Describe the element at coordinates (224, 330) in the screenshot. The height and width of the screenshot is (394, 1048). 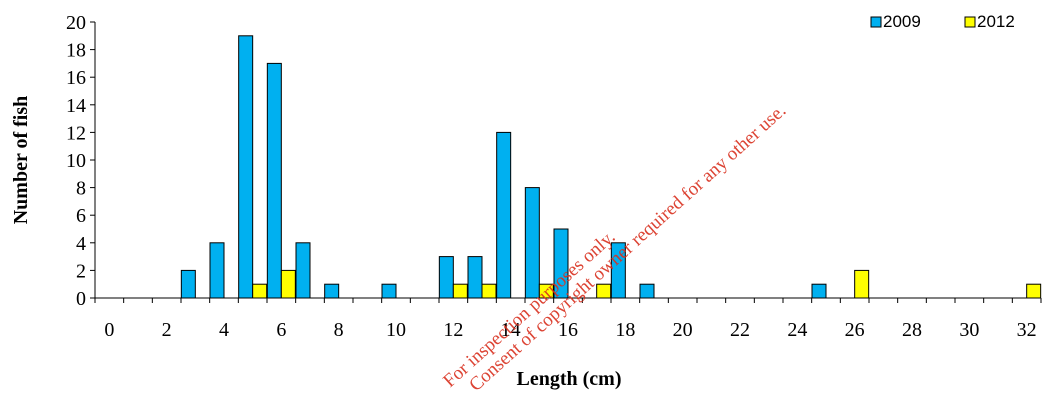
I see `x-tick-label: 4` at that location.